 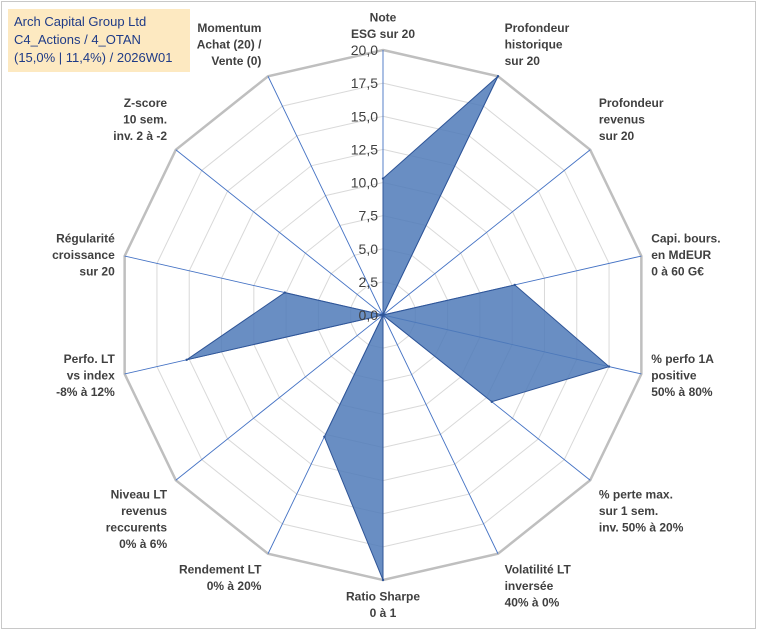 I want to click on axis-label-12-line-1: 10 sem., so click(x=145, y=120).